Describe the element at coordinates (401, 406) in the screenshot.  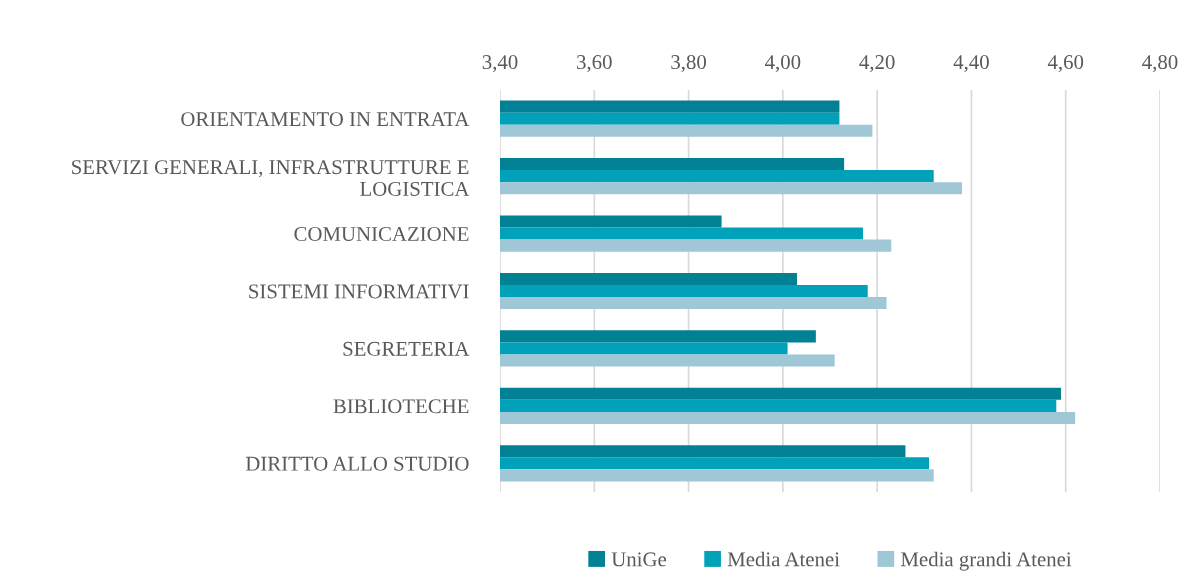
I see `y-tick-label: BIBLIOTECHE` at that location.